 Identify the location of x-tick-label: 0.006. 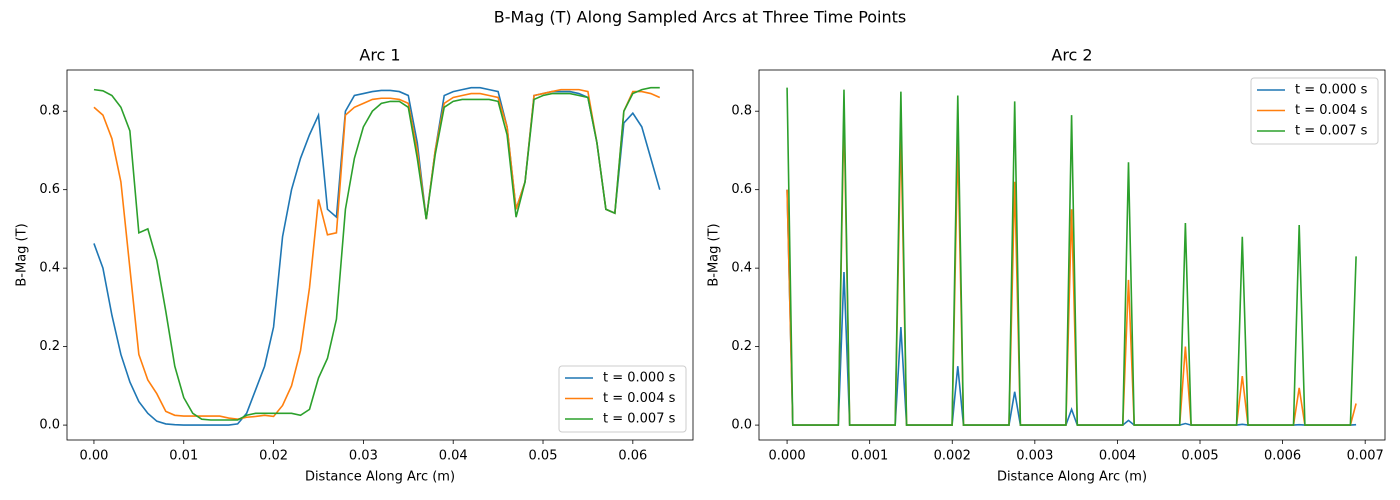
(1282, 456).